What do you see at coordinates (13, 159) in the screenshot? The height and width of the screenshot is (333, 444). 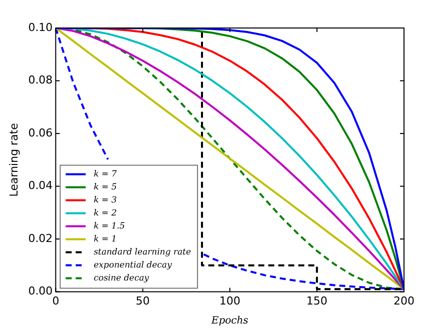 I see `y-axis-title: Learning rate` at bounding box center [13, 159].